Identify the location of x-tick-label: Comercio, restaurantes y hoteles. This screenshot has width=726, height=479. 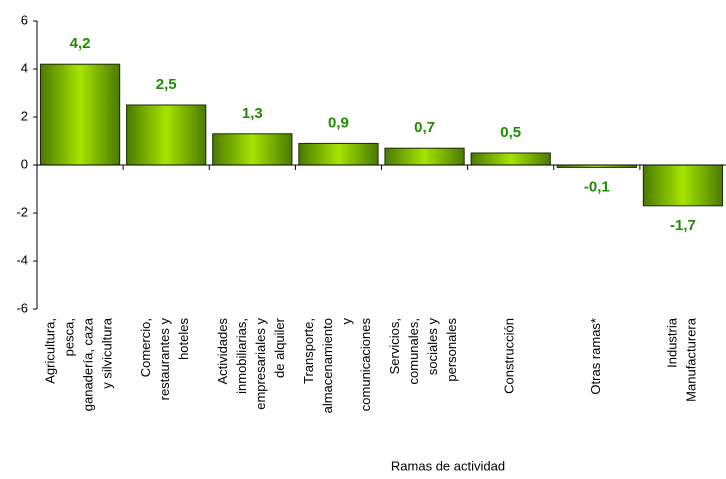
(165, 359).